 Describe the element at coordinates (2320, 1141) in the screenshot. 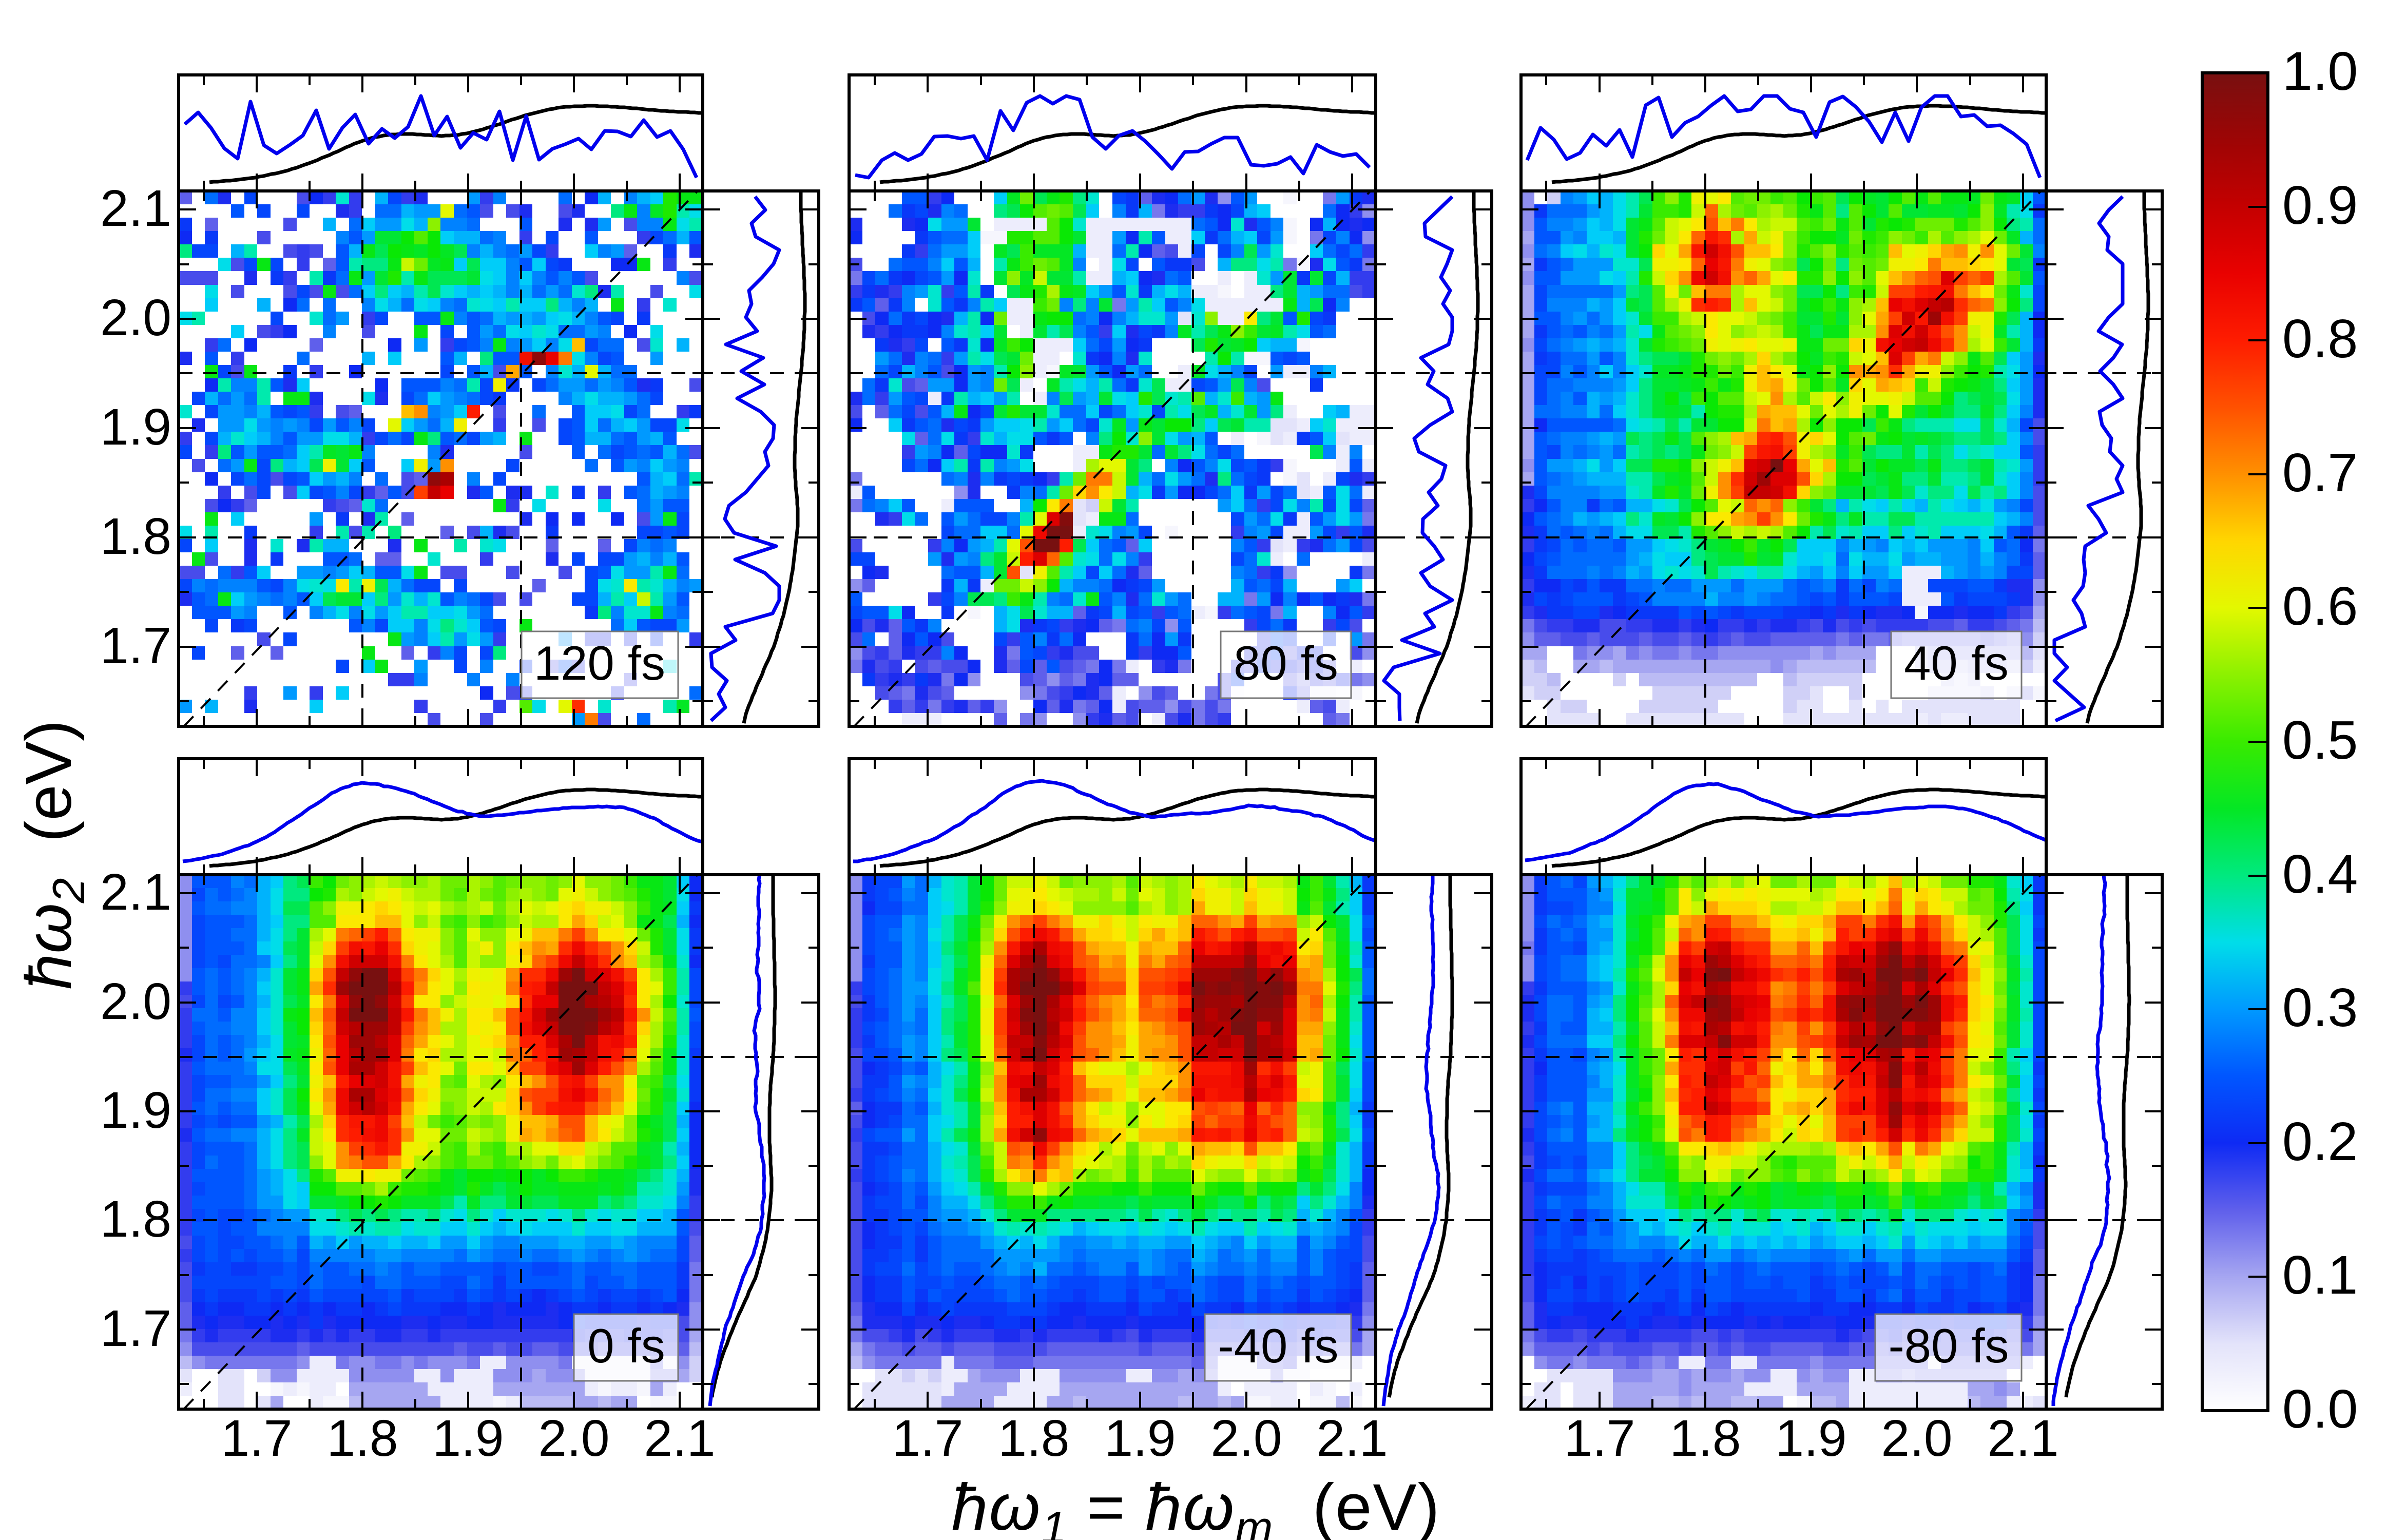

I see `svg-text: 0.2` at that location.